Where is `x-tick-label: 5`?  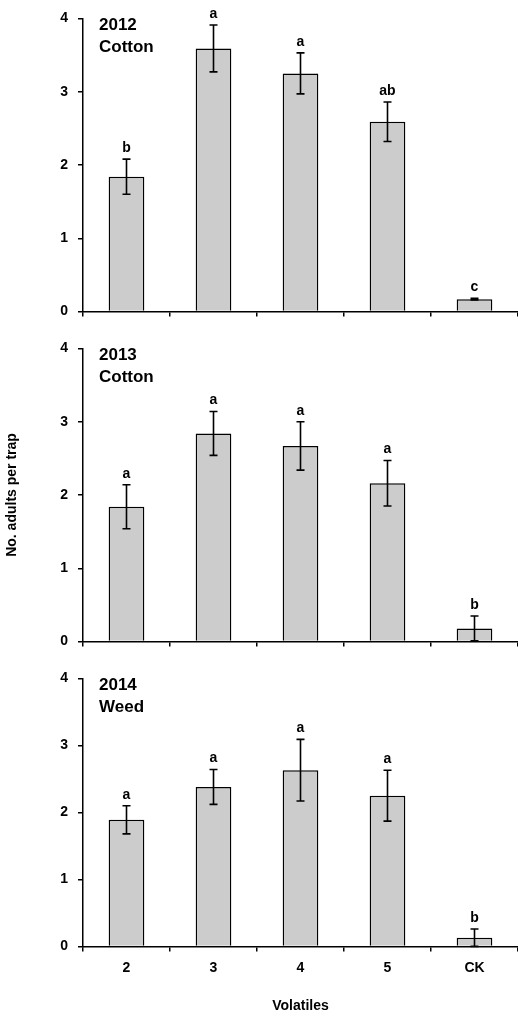 x-tick-label: 5 is located at coordinates (387, 966).